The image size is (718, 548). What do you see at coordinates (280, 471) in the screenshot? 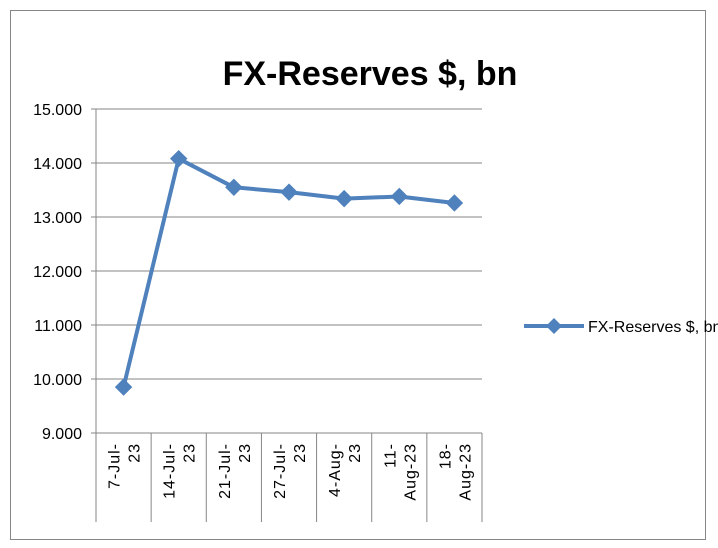
I see `x-tick-label-line: 27-Jul-` at bounding box center [280, 471].